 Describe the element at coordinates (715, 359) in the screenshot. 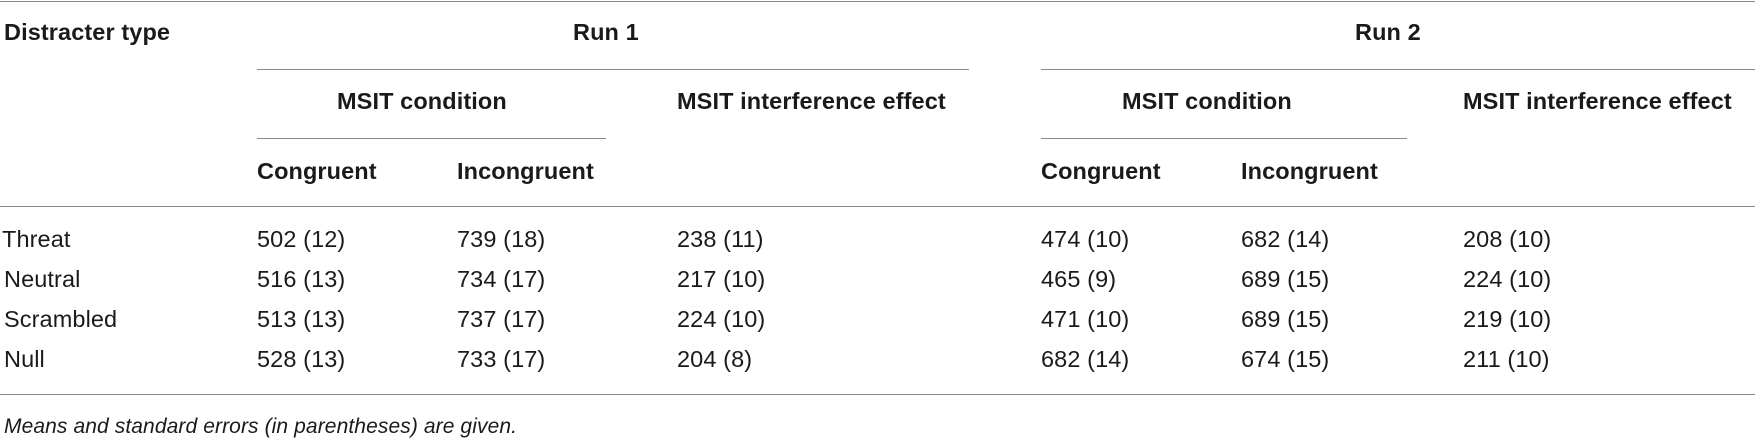

I see `table-cell: 204 (8)` at that location.